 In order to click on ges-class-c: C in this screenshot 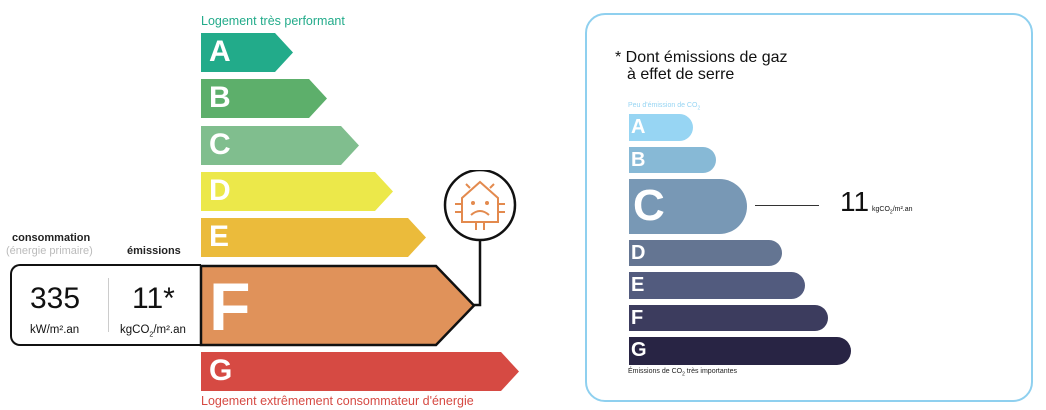, I will do `click(688, 206)`.